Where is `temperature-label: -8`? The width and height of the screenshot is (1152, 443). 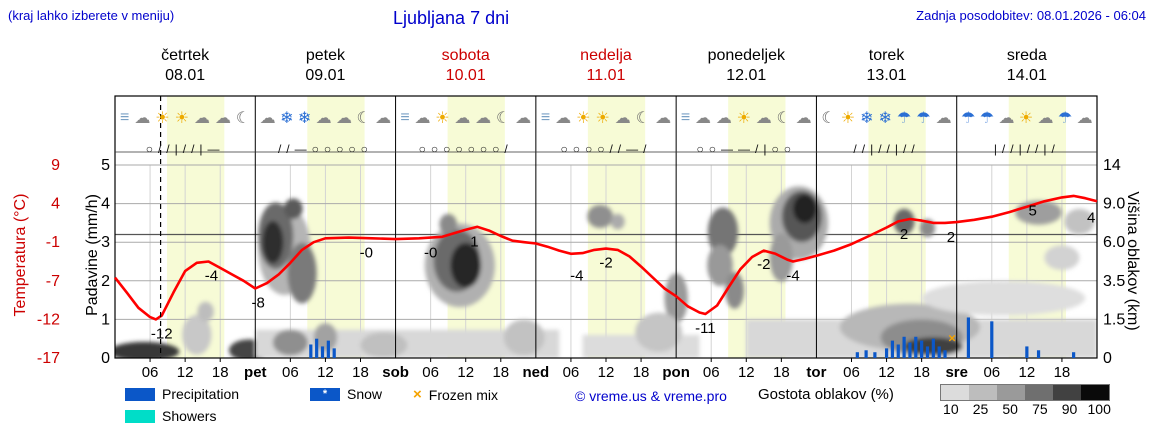
temperature-label: -8 is located at coordinates (258, 303).